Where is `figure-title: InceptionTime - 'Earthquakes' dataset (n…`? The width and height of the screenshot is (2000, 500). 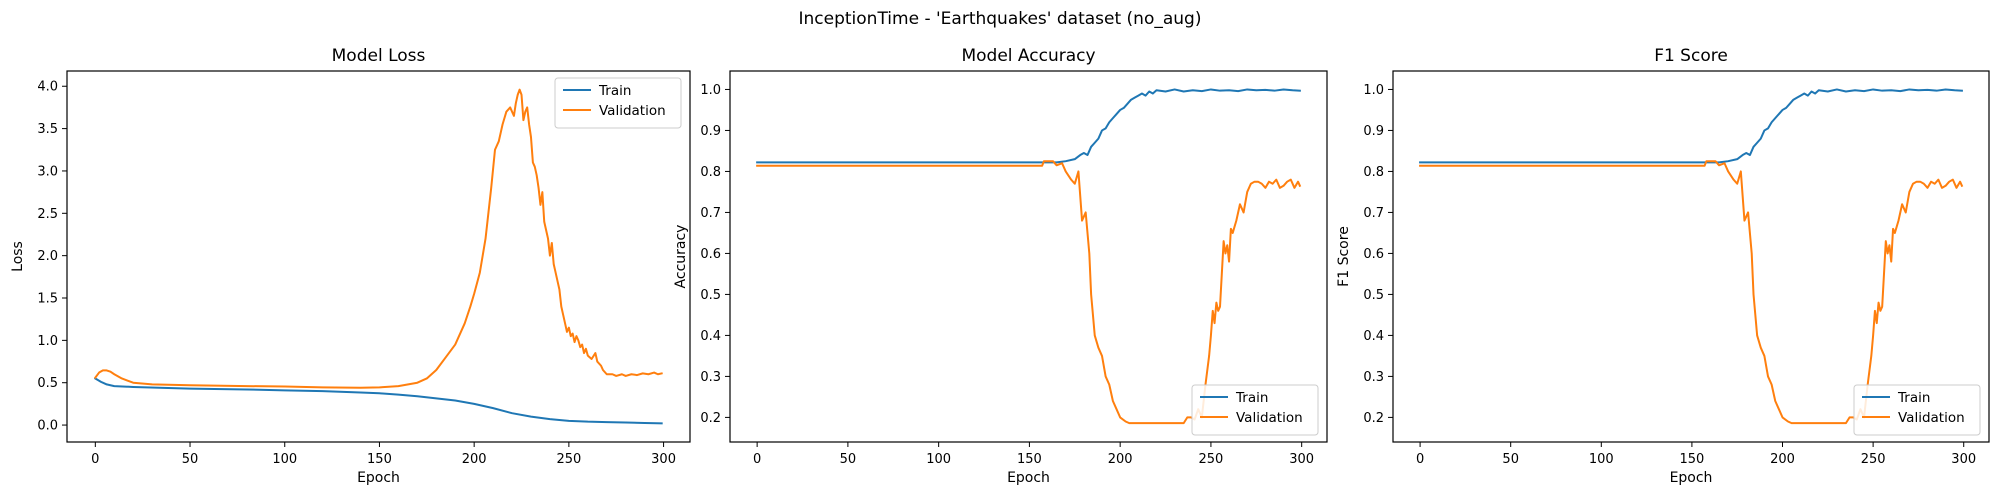
figure-title: InceptionTime - 'Earthquakes' dataset (n… is located at coordinates (1000, 19).